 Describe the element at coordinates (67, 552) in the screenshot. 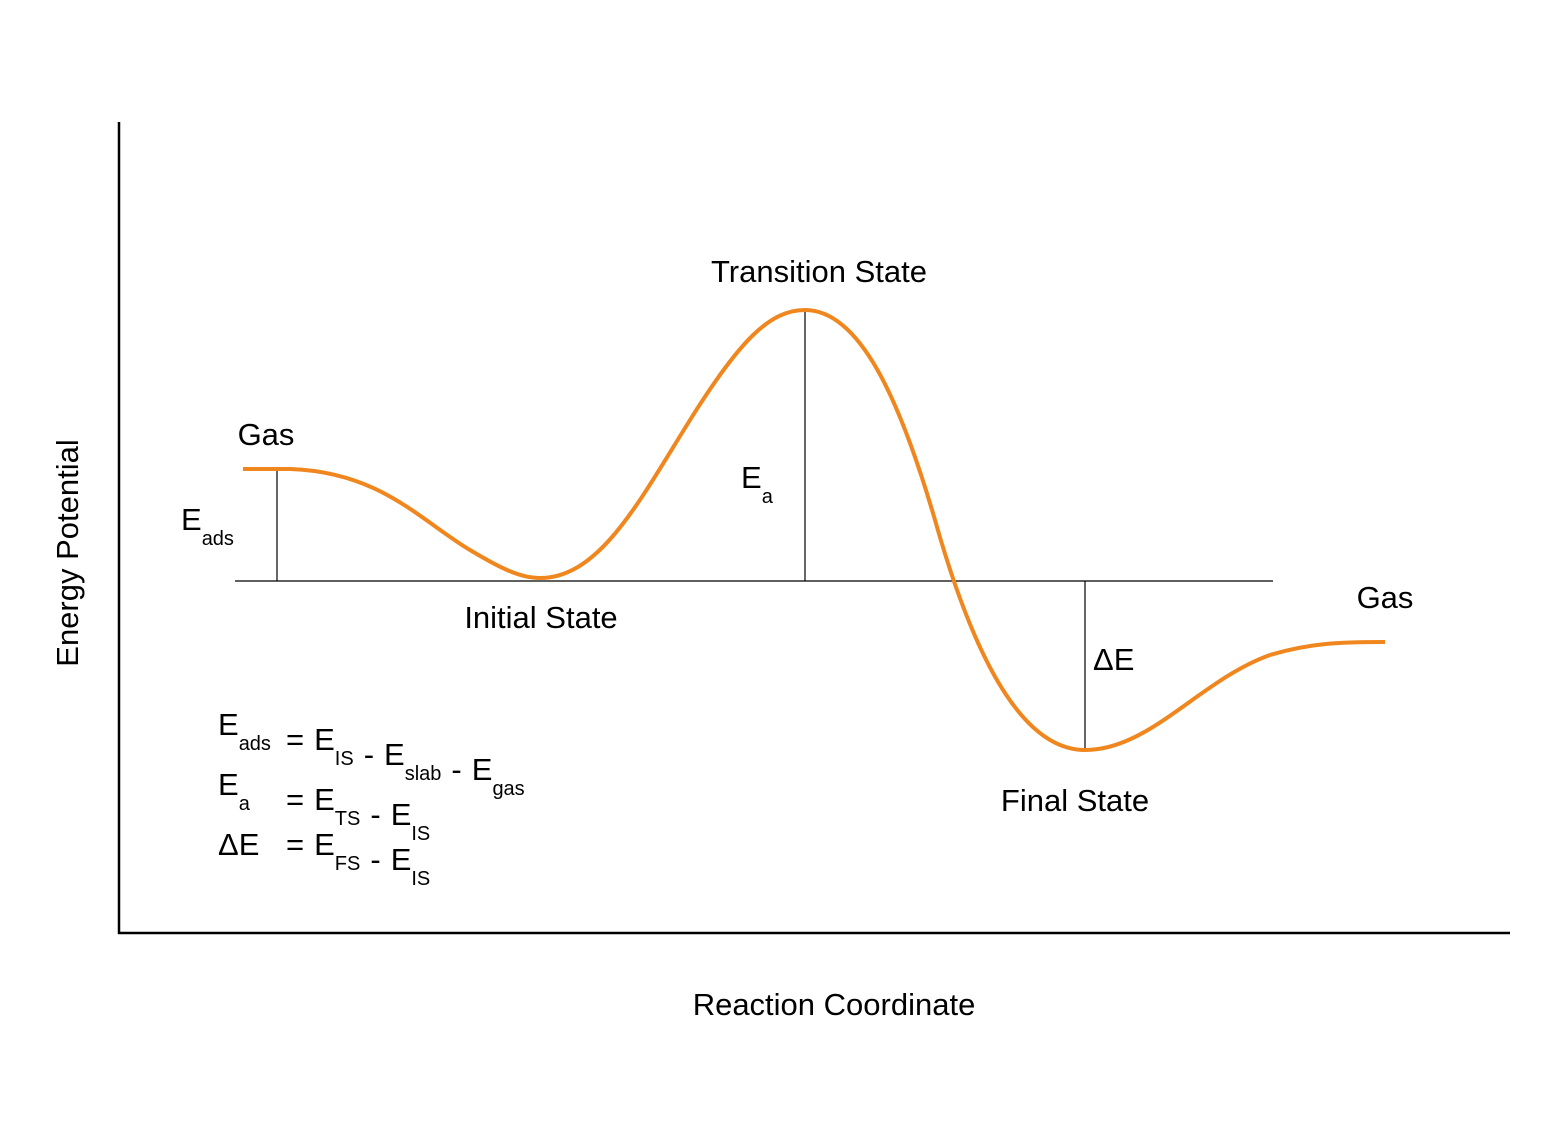

I see `y-axis-label: Energy Potential` at that location.